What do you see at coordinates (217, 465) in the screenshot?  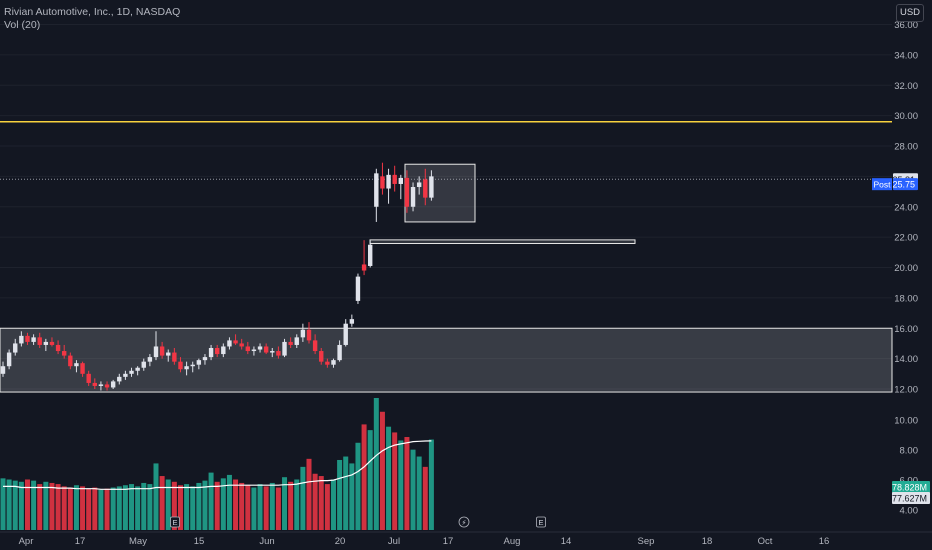 I see `volume-ma-line` at bounding box center [217, 465].